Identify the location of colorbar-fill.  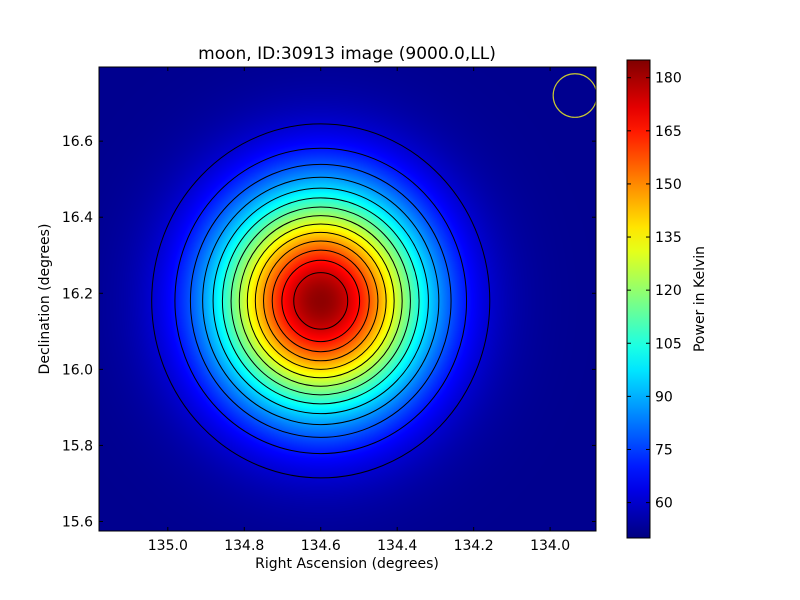
(638, 299).